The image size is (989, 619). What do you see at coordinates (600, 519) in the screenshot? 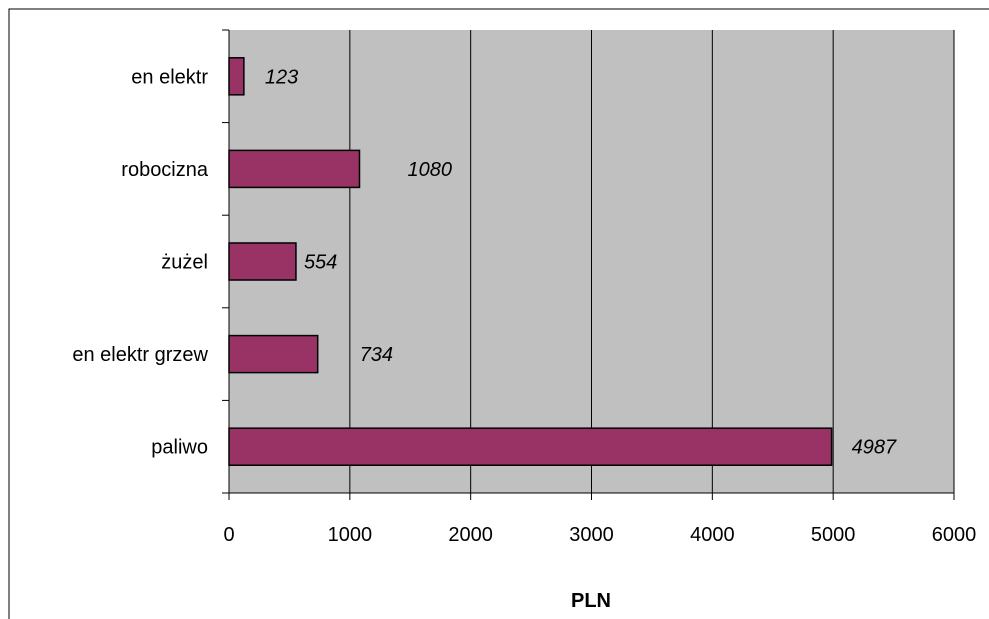
I see `x-axis: 0 1000 2000 3000 4000 5000 6000` at bounding box center [600, 519].